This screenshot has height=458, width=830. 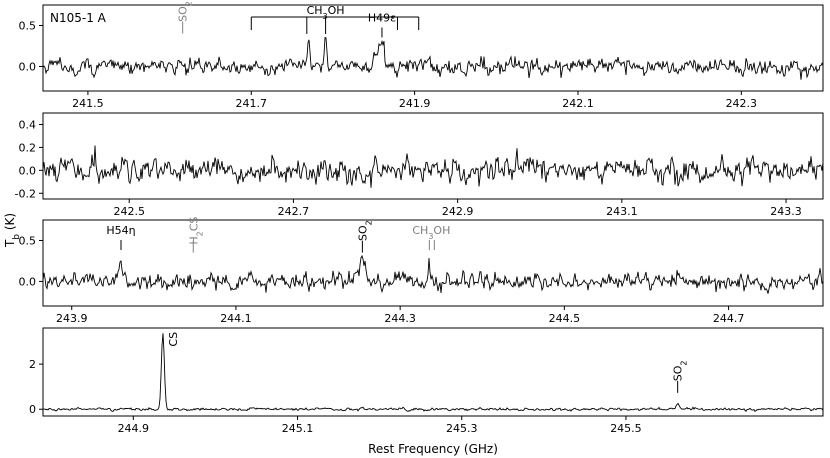 What do you see at coordinates (786, 211) in the screenshot?
I see `x-tick-label: 243.3` at bounding box center [786, 211].